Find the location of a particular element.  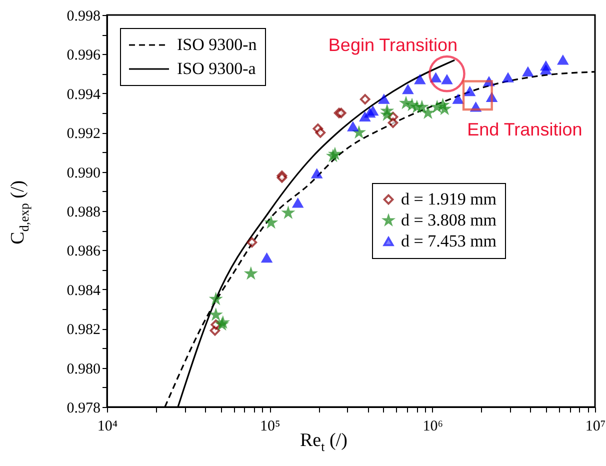

x-axis-title: Re$_{t}$ (/) is located at coordinates (324, 442).